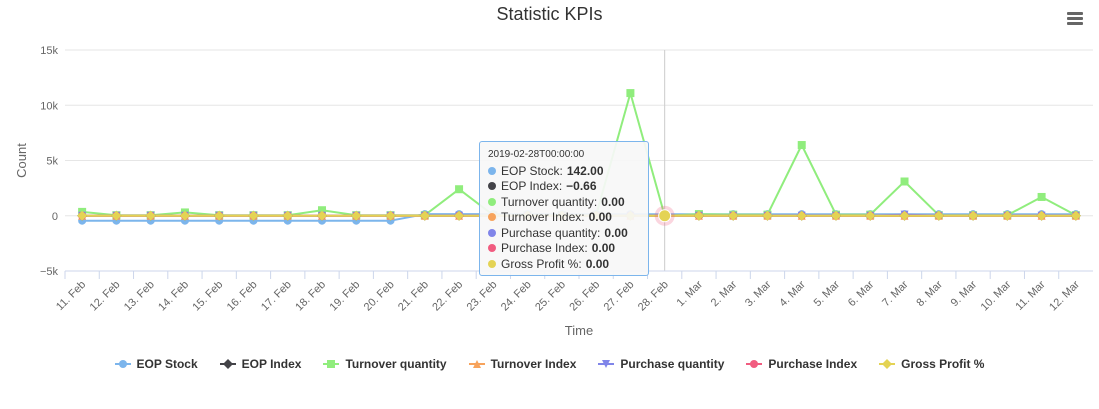 The image size is (1099, 409). I want to click on legend-item-gross-profit: Gross Profit %, so click(931, 364).